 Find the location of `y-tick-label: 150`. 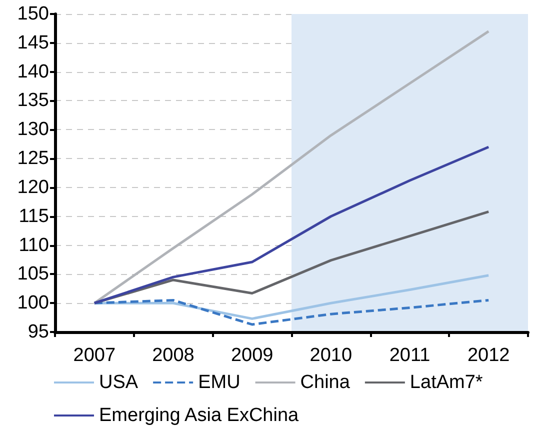

y-tick-label: 150 is located at coordinates (33, 14).